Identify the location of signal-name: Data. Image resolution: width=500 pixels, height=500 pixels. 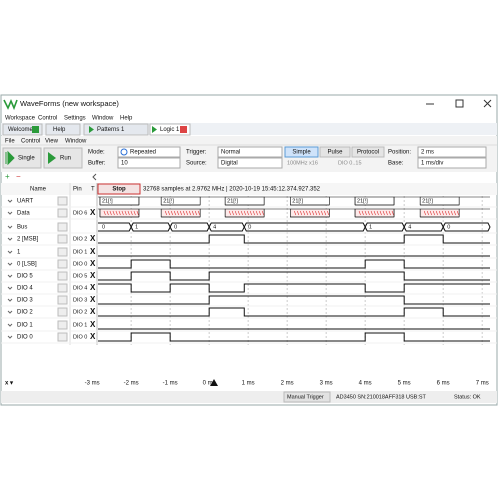
(23, 214).